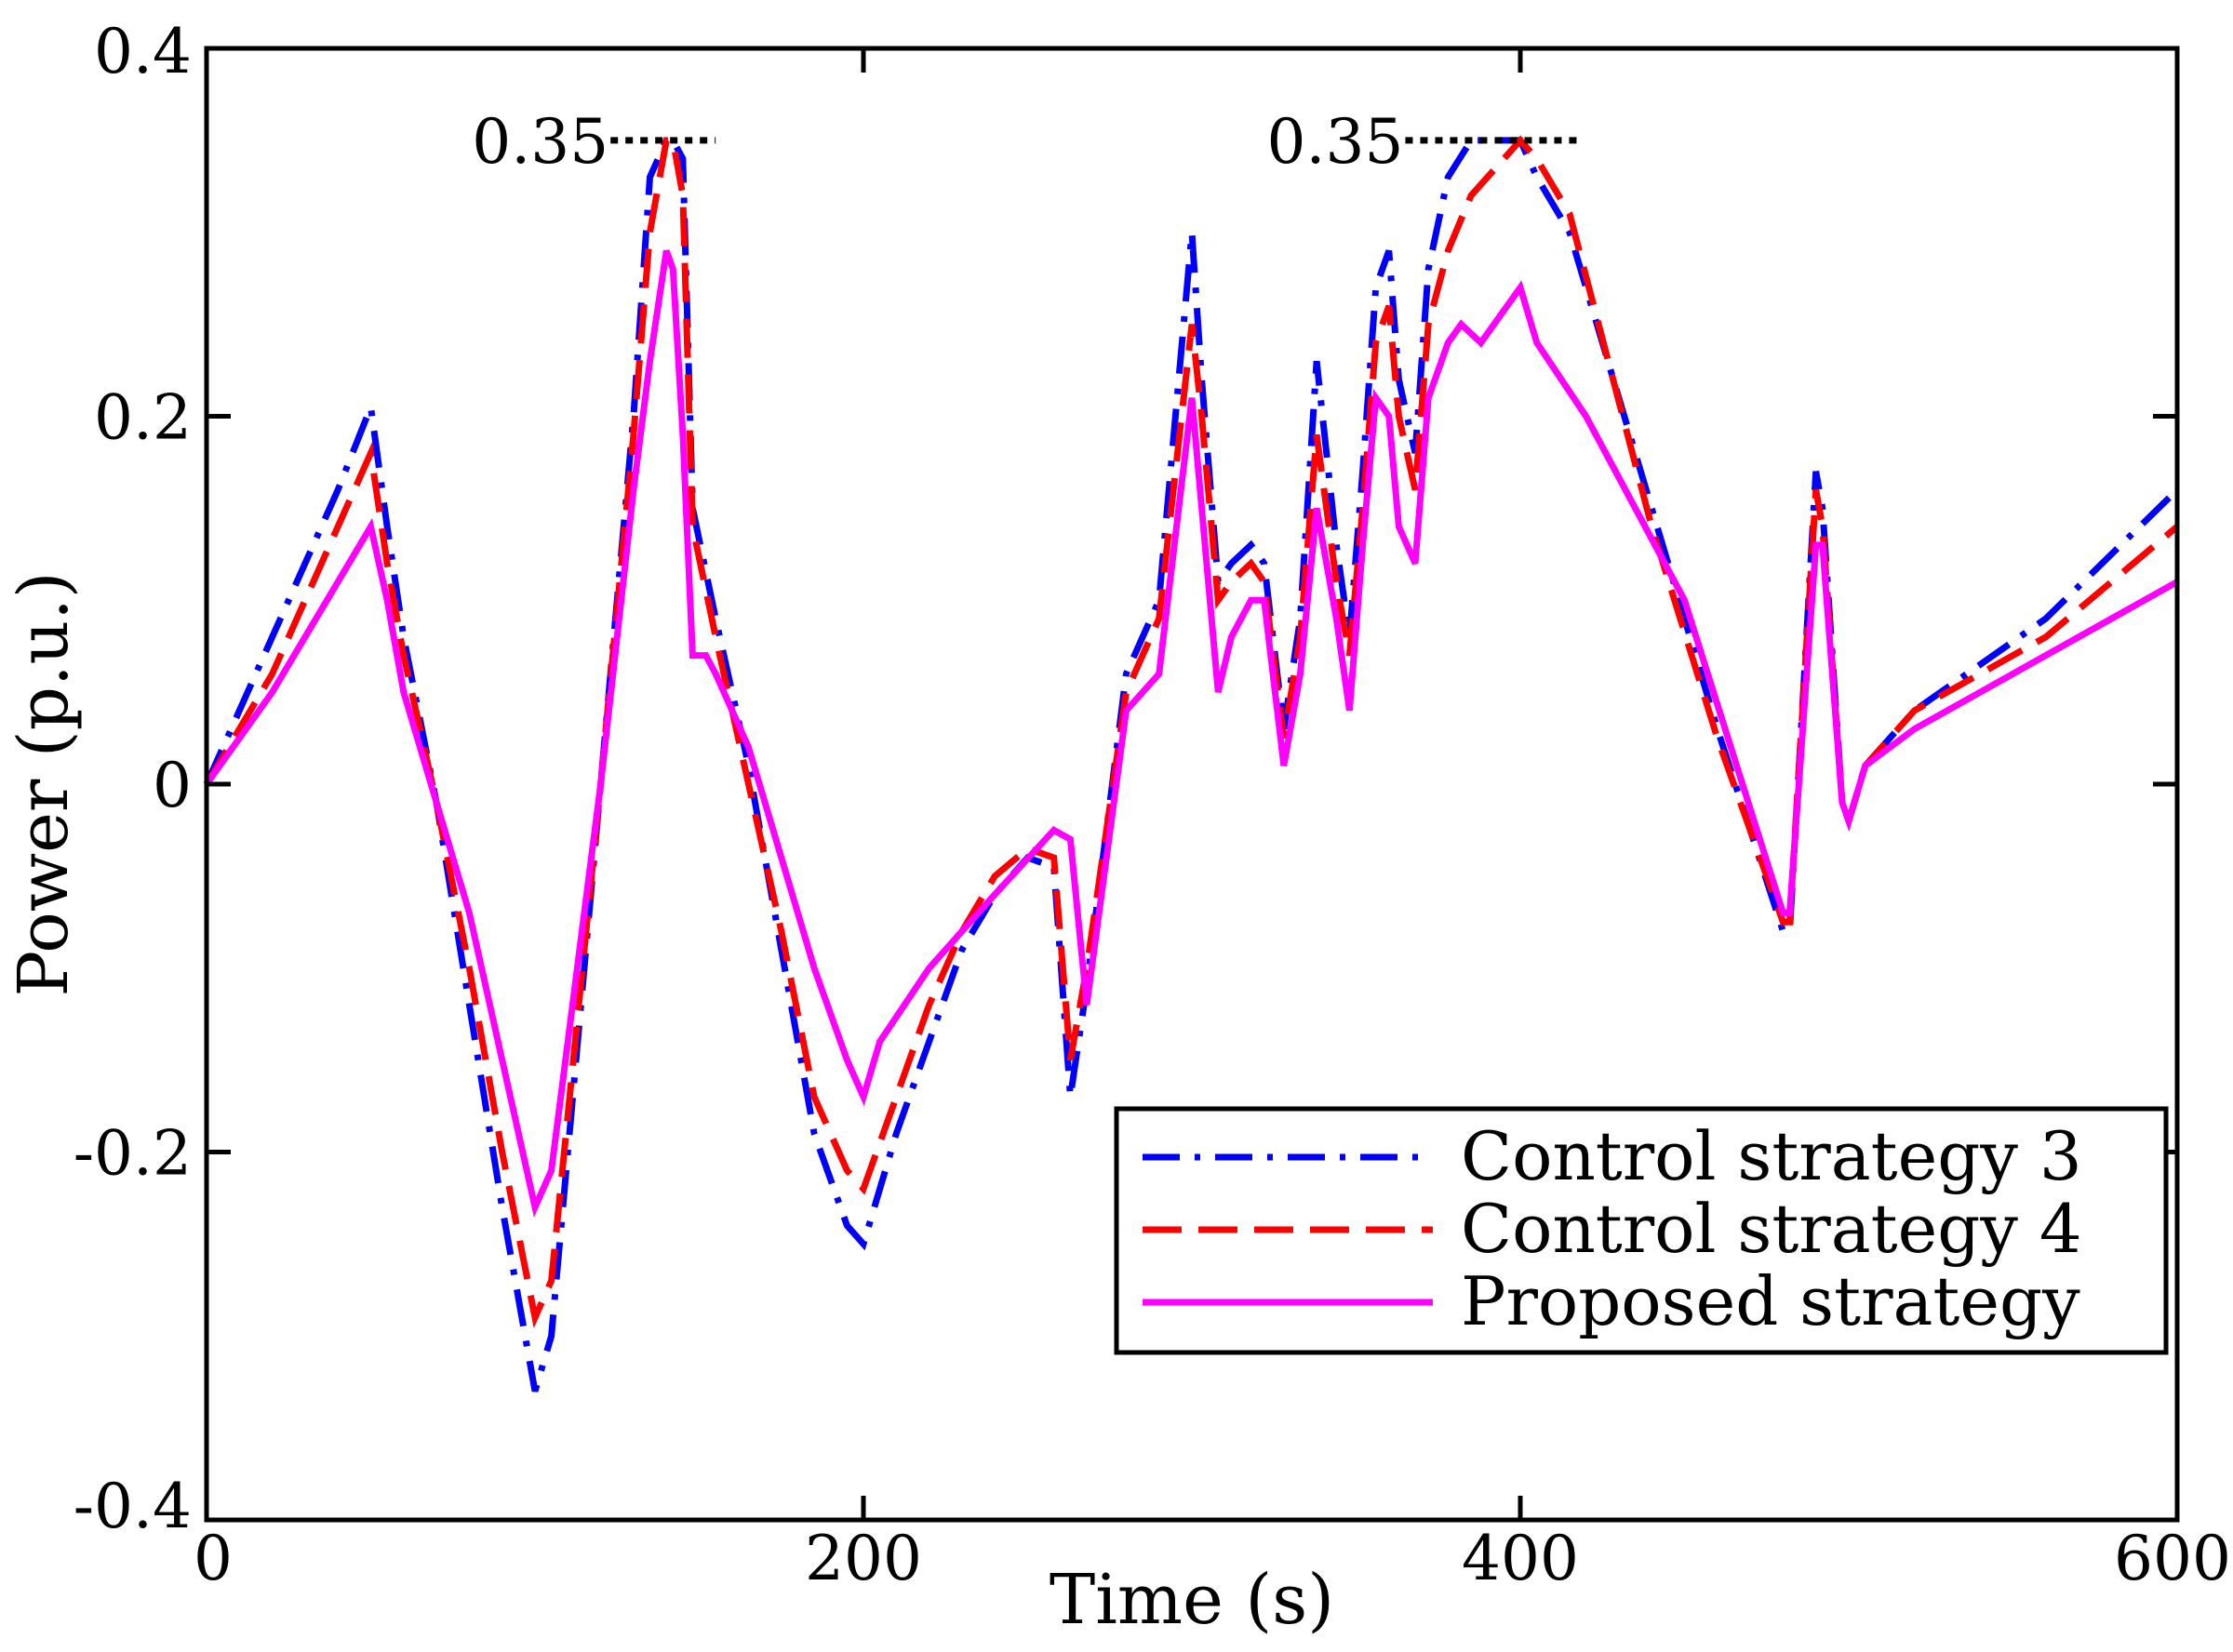 This screenshot has width=2233, height=1652. Describe the element at coordinates (2172, 1558) in the screenshot. I see `x-tick-label: 600` at that location.